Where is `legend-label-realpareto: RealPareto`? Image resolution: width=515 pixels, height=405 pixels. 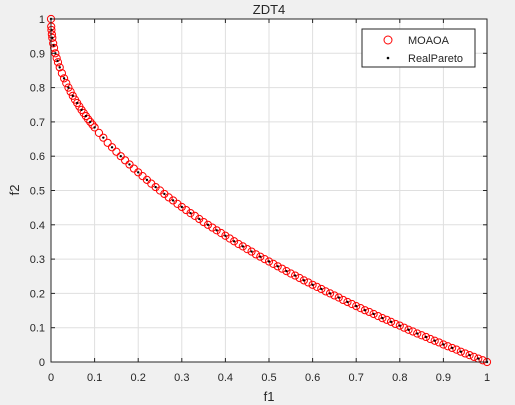
legend-label-realpareto: RealPareto is located at coordinates (435, 59).